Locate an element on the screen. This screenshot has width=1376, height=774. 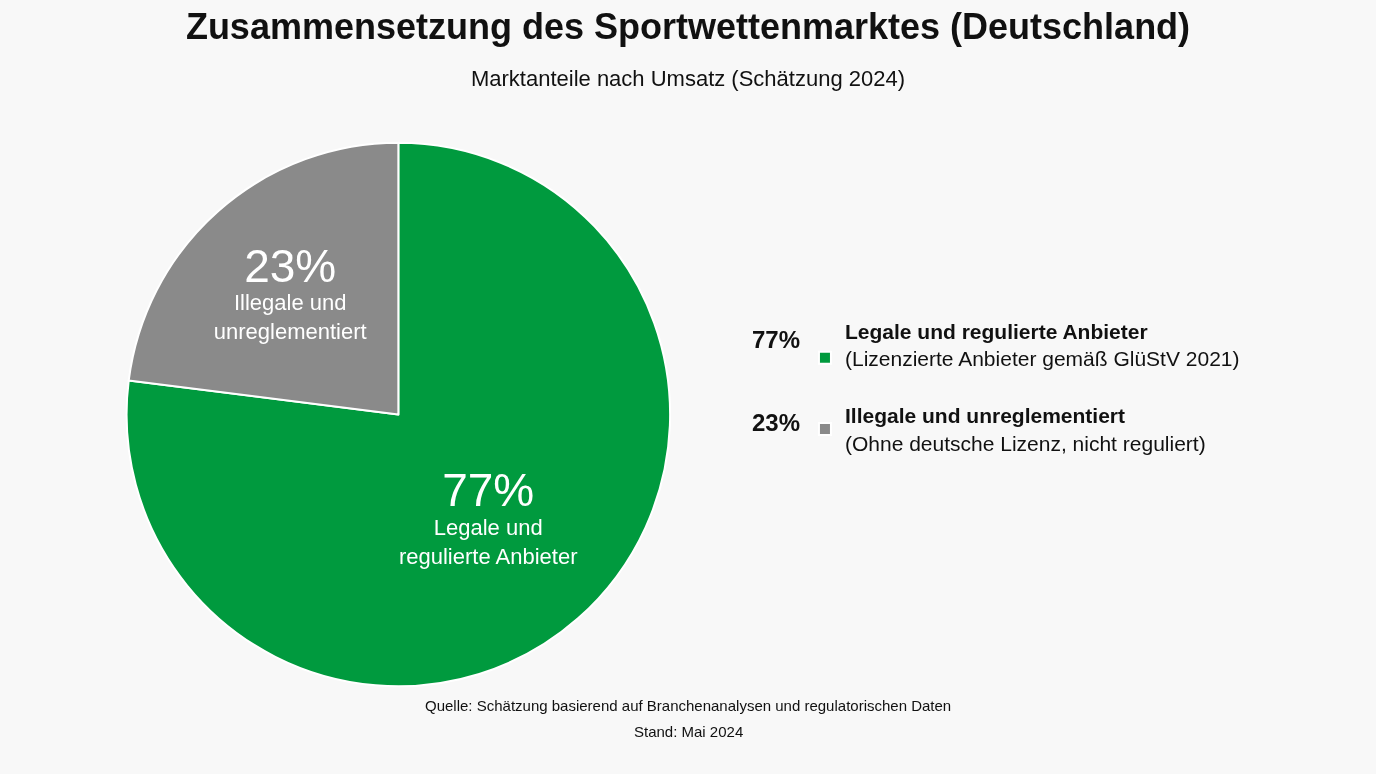
text: 23% is located at coordinates (776, 422).